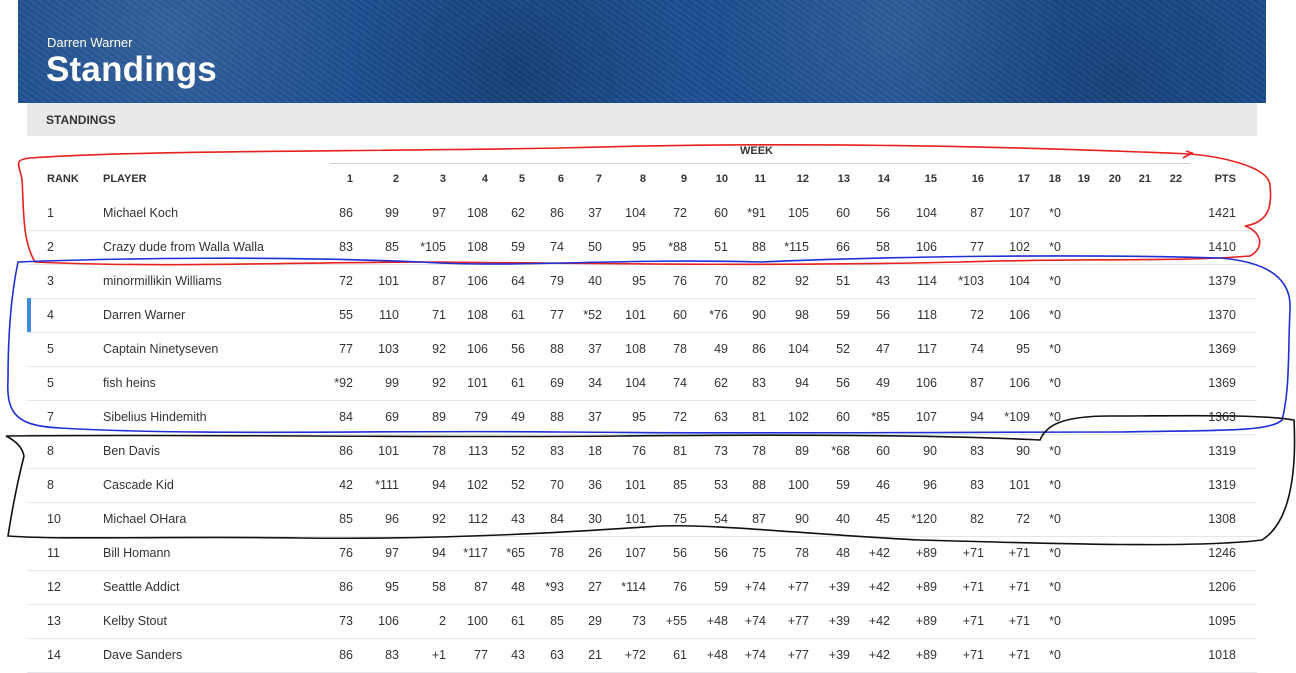 The height and width of the screenshot is (673, 1296). Describe the element at coordinates (879, 655) in the screenshot. I see `week-score-cell: +42` at that location.